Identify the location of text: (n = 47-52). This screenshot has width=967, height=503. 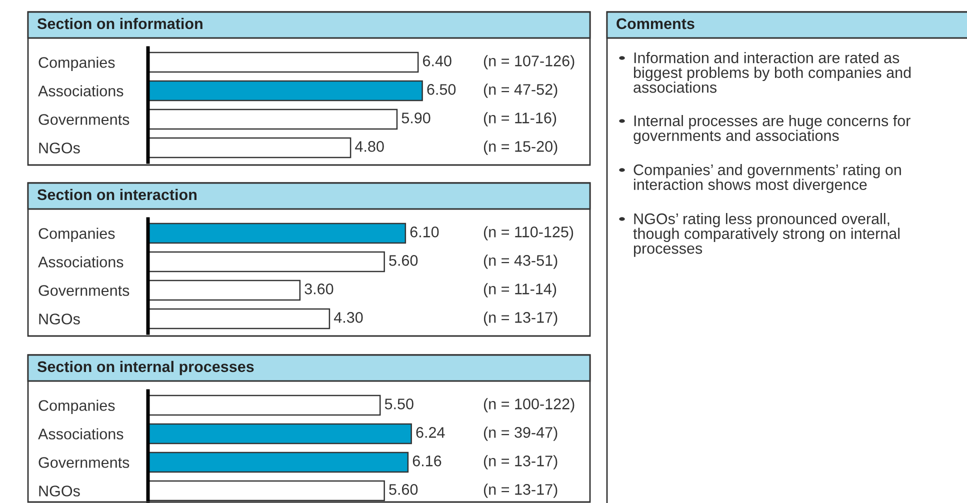
(521, 91).